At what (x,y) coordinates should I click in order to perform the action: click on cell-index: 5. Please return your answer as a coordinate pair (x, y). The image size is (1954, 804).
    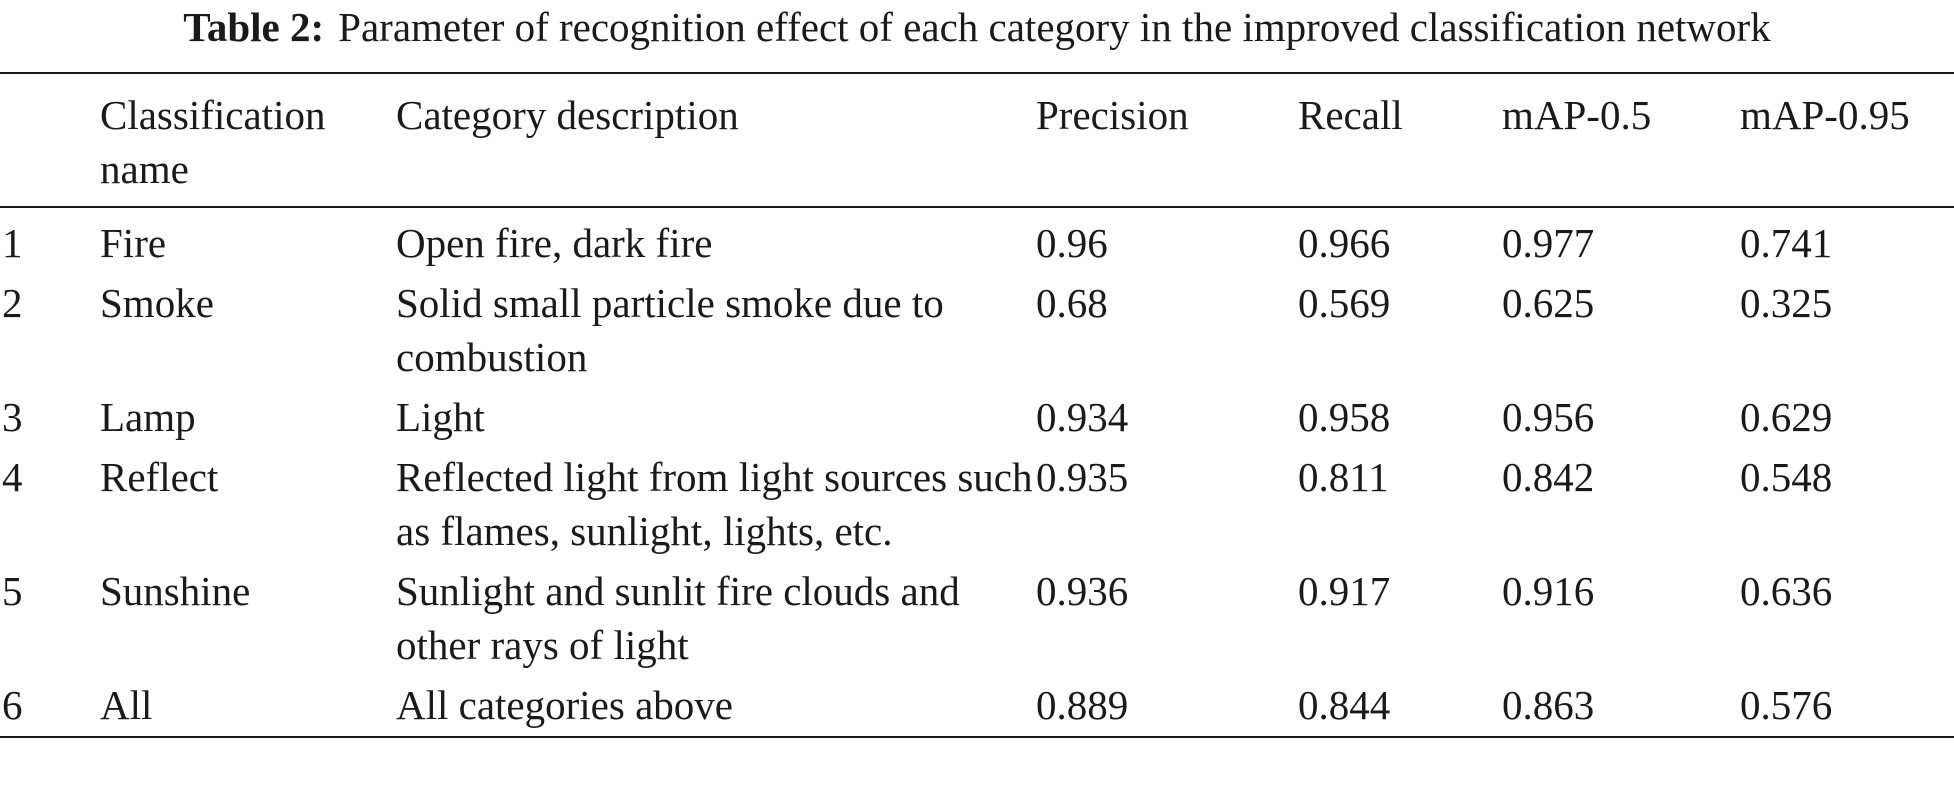
    Looking at the image, I should click on (12, 591).